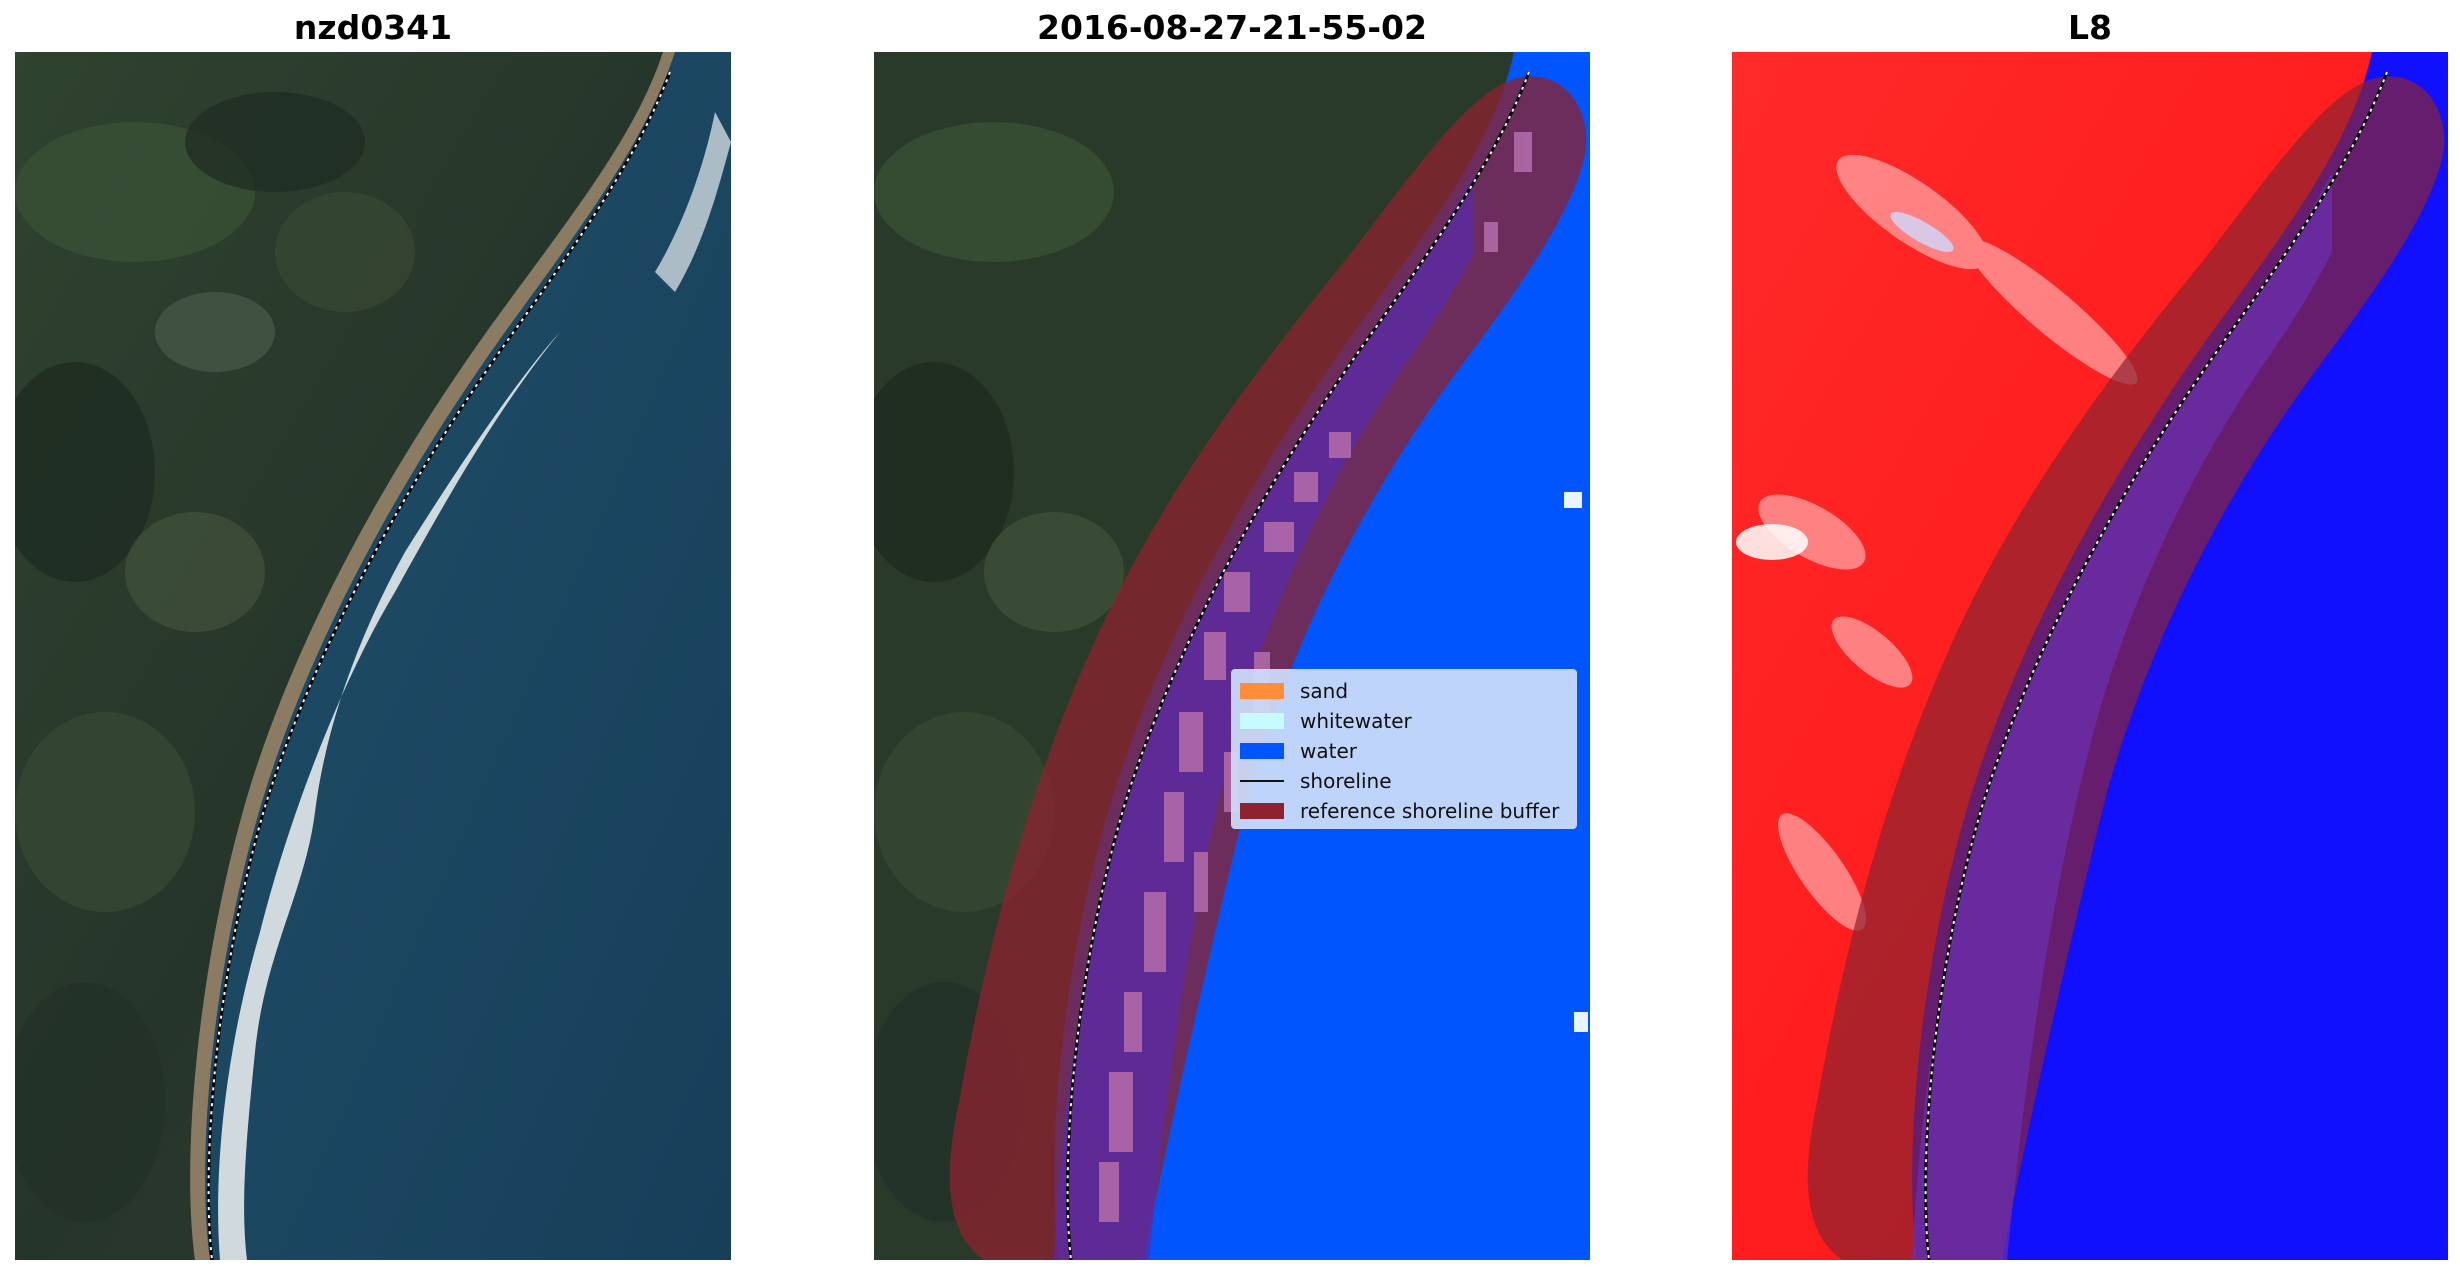 This screenshot has width=2460, height=1279. Describe the element at coordinates (1356, 721) in the screenshot. I see `legend-label-whitewater: whitewater` at that location.